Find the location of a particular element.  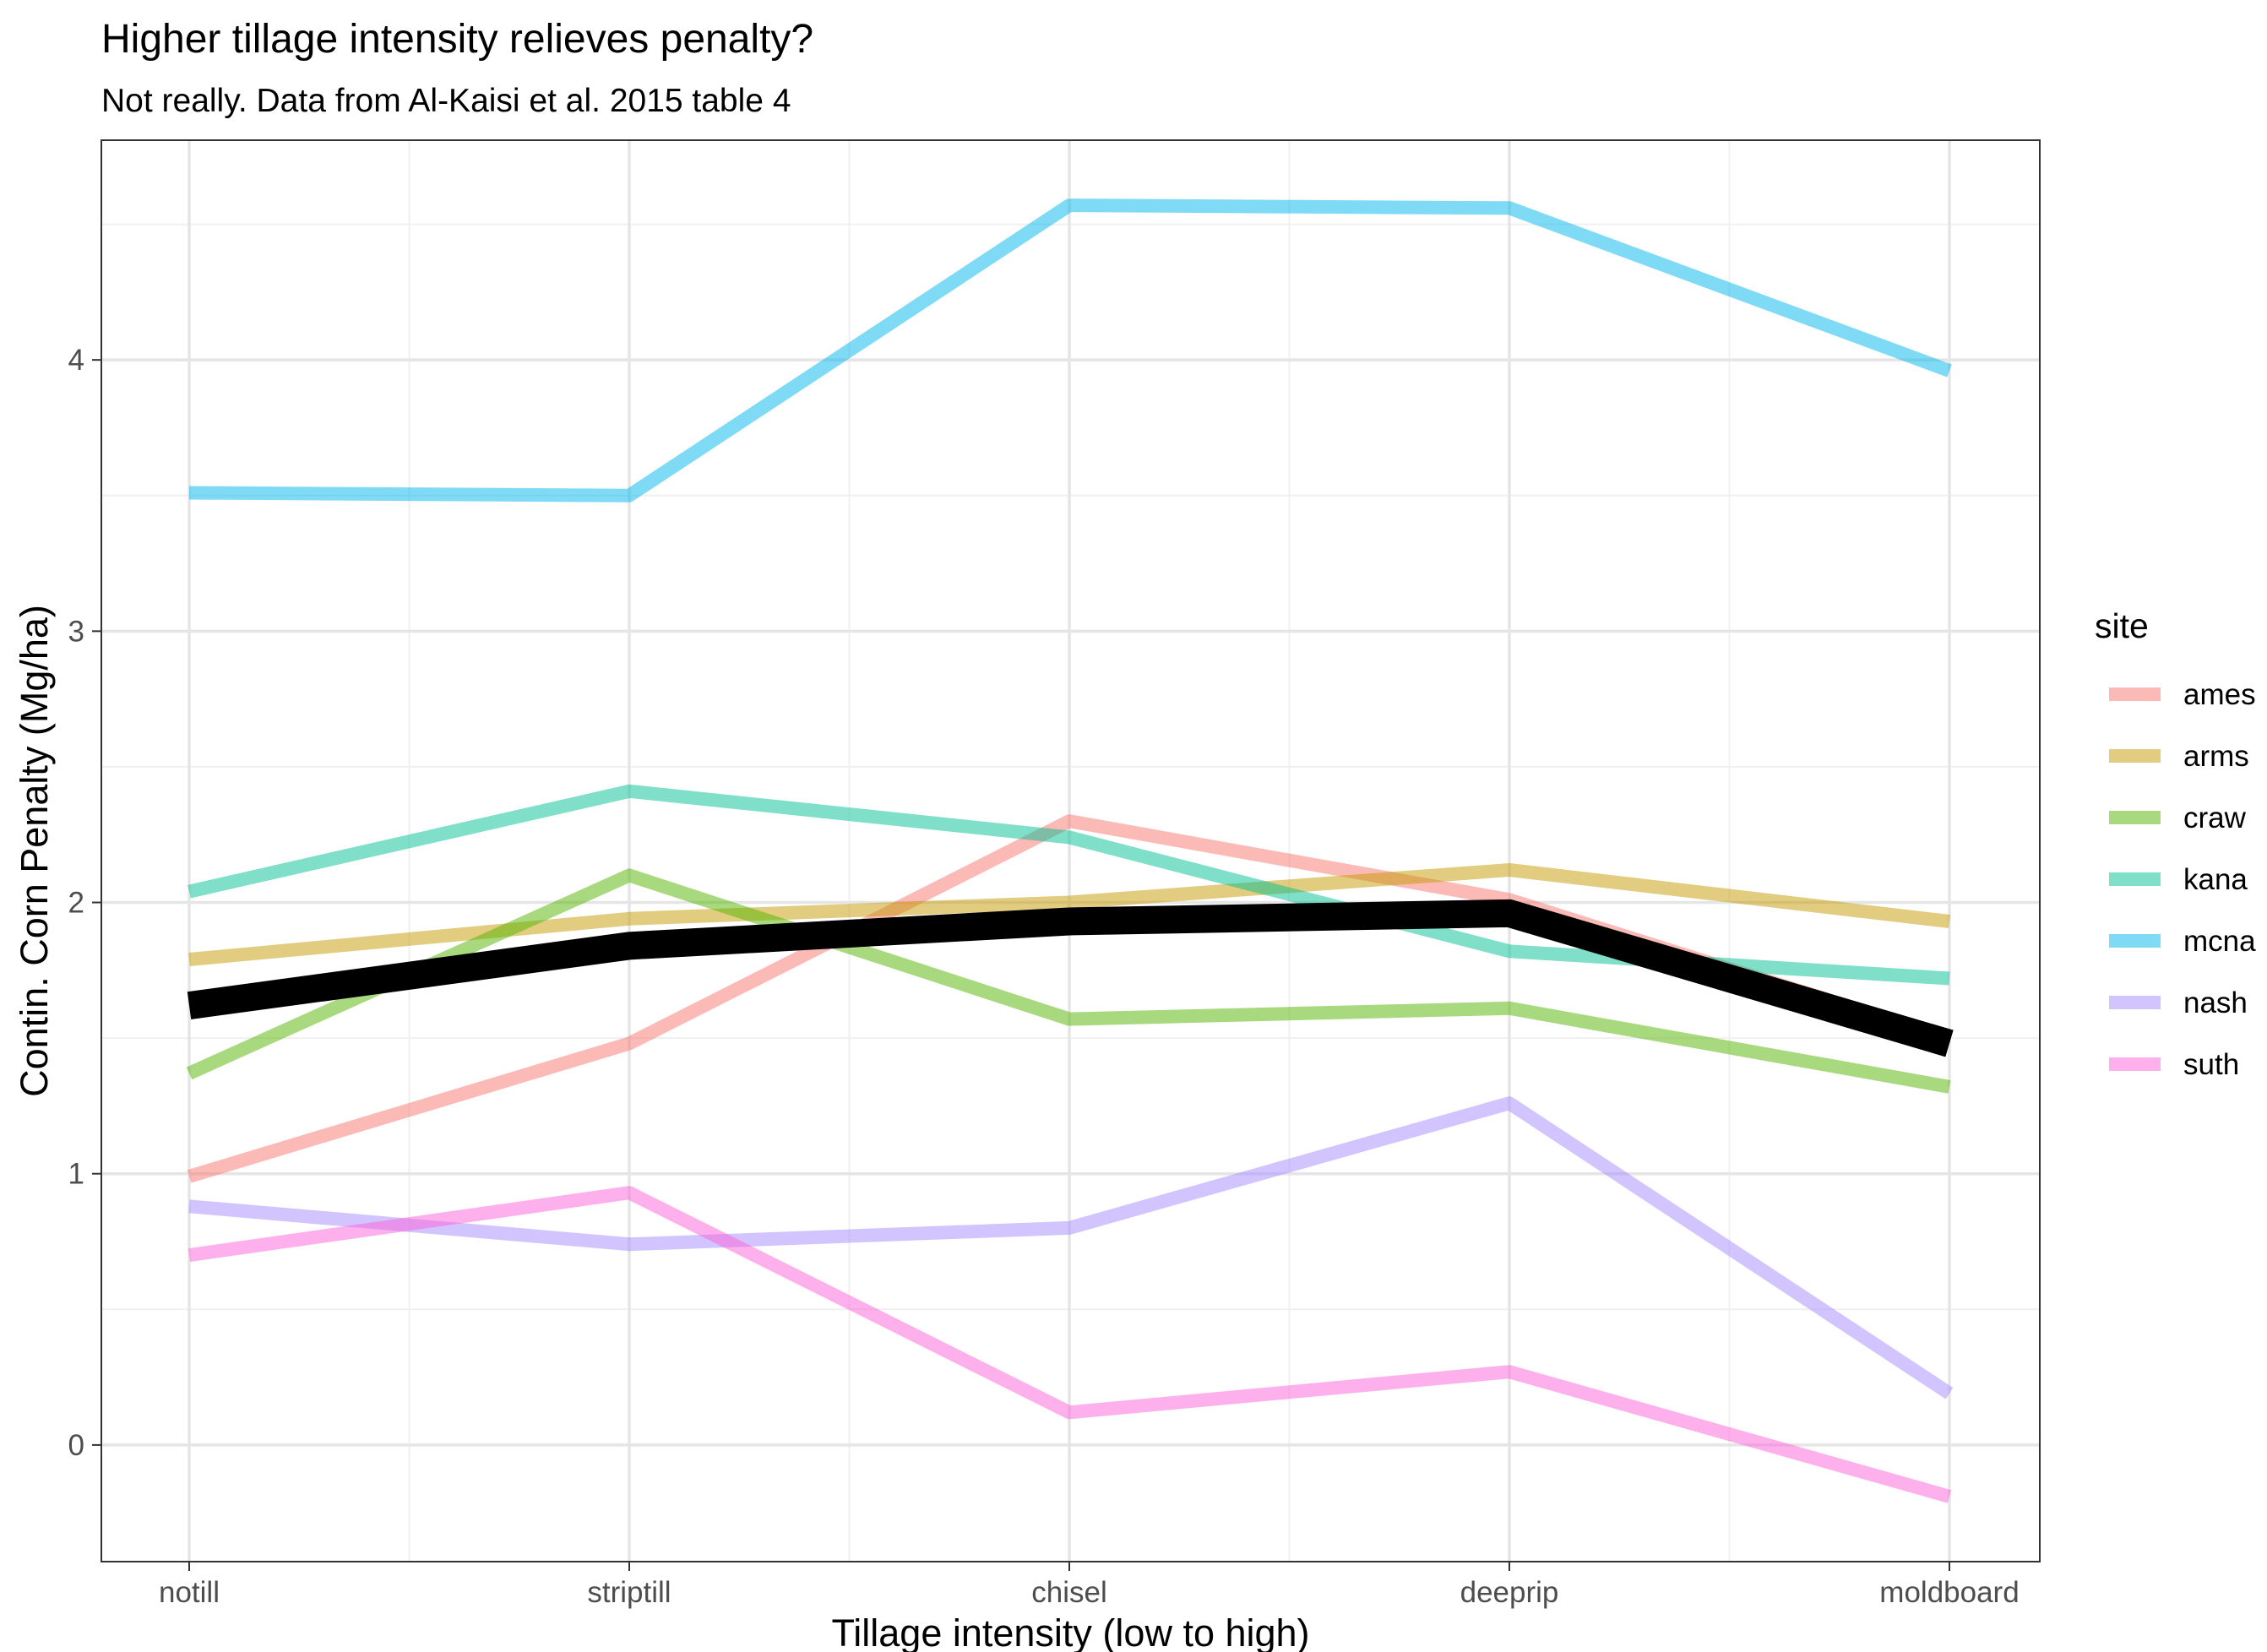

legend-label-ames: ames is located at coordinates (2219, 694).